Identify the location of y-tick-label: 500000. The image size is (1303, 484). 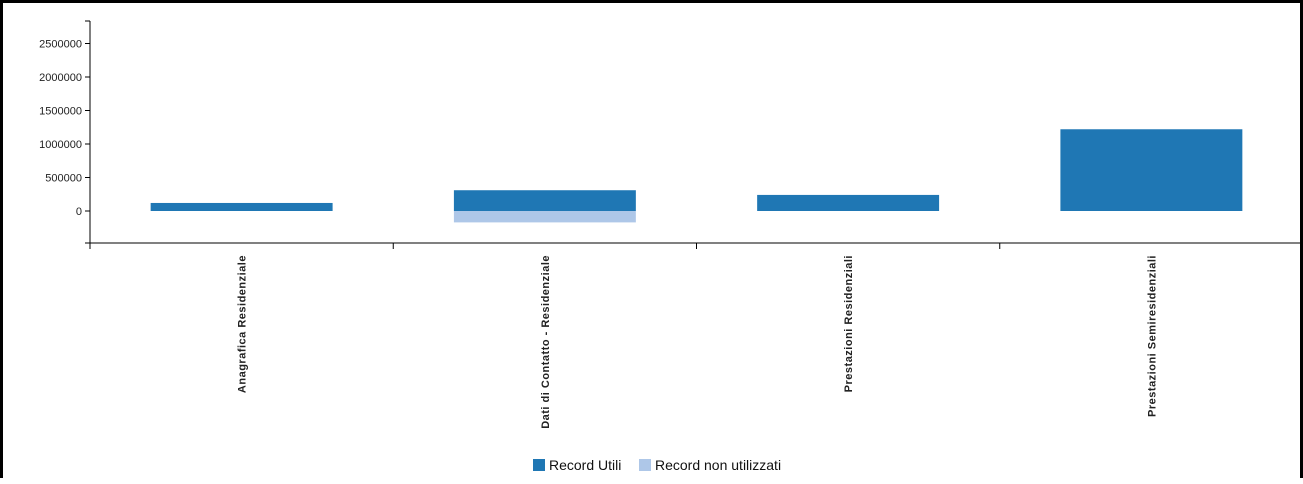
(63, 179).